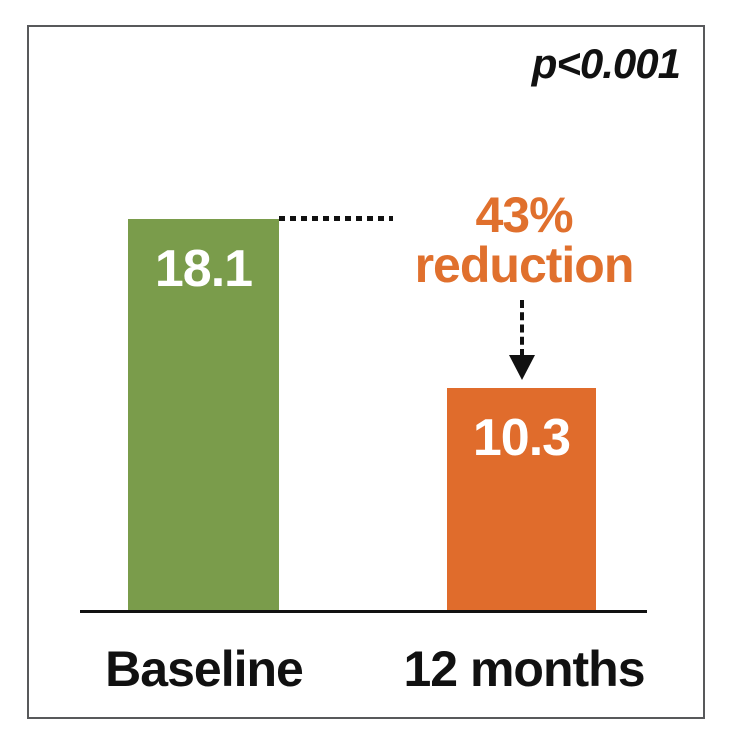  I want to click on reduction-annotation: 43% reduction, so click(524, 240).